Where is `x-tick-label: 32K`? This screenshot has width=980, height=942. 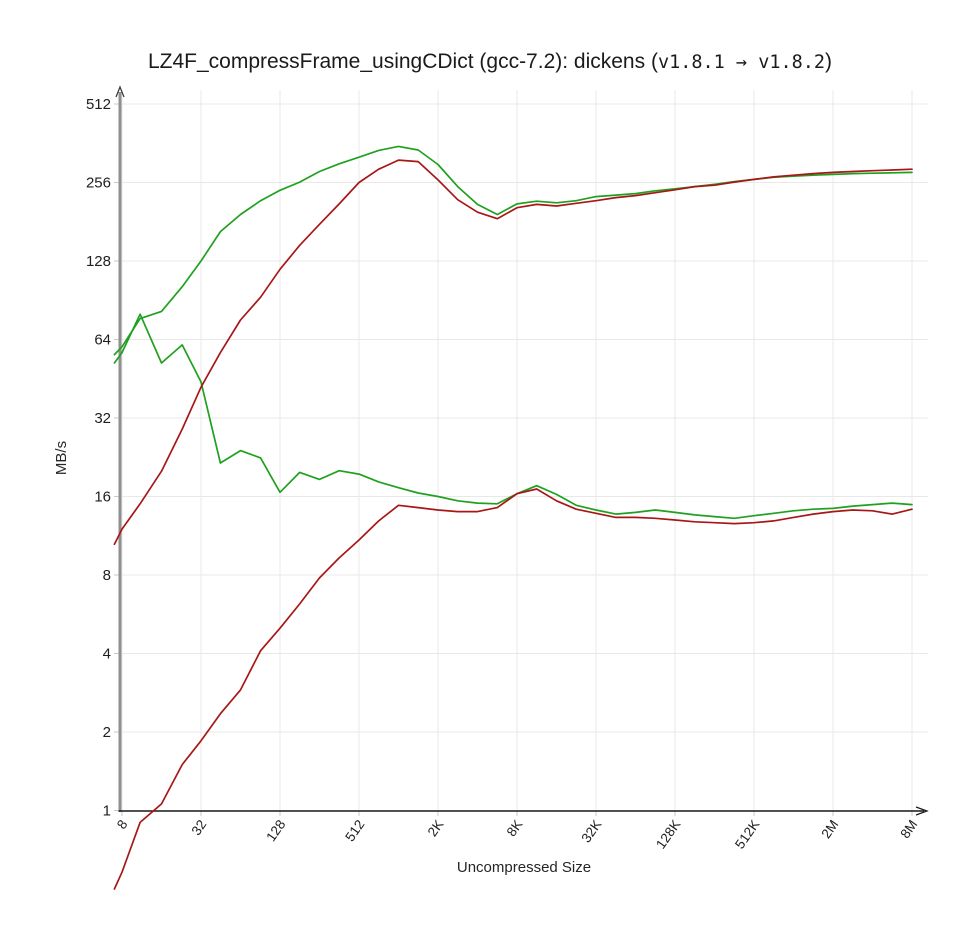 x-tick-label: 32K is located at coordinates (591, 831).